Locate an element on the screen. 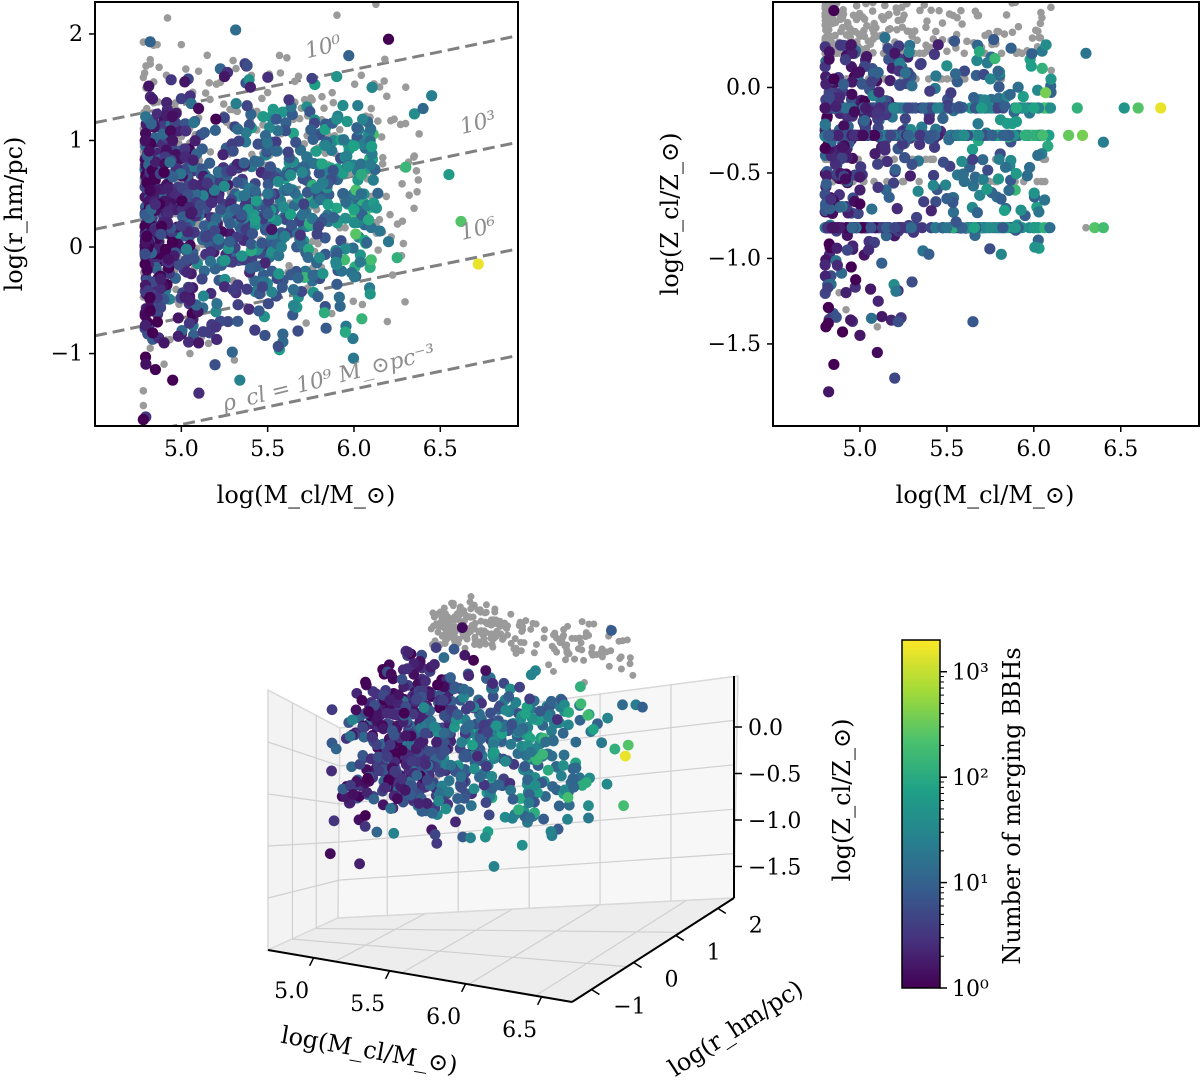 The image size is (1200, 1092). z-tick-label: 0.0 is located at coordinates (765, 728).